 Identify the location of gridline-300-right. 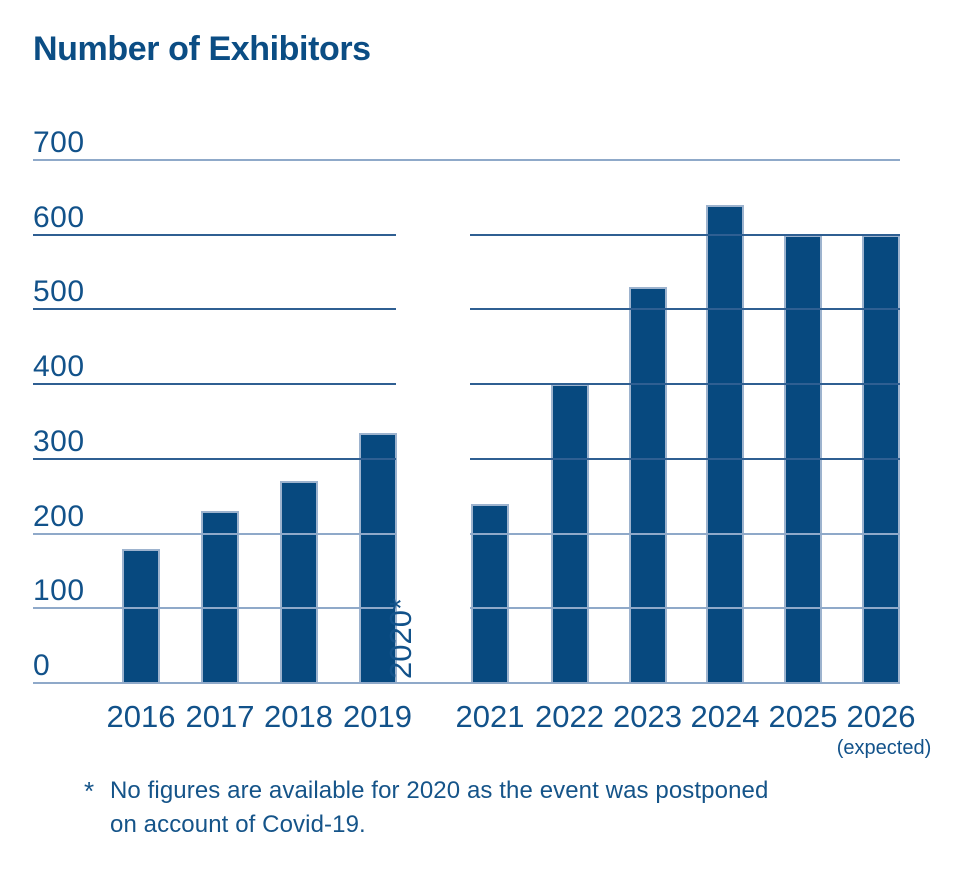
(685, 458).